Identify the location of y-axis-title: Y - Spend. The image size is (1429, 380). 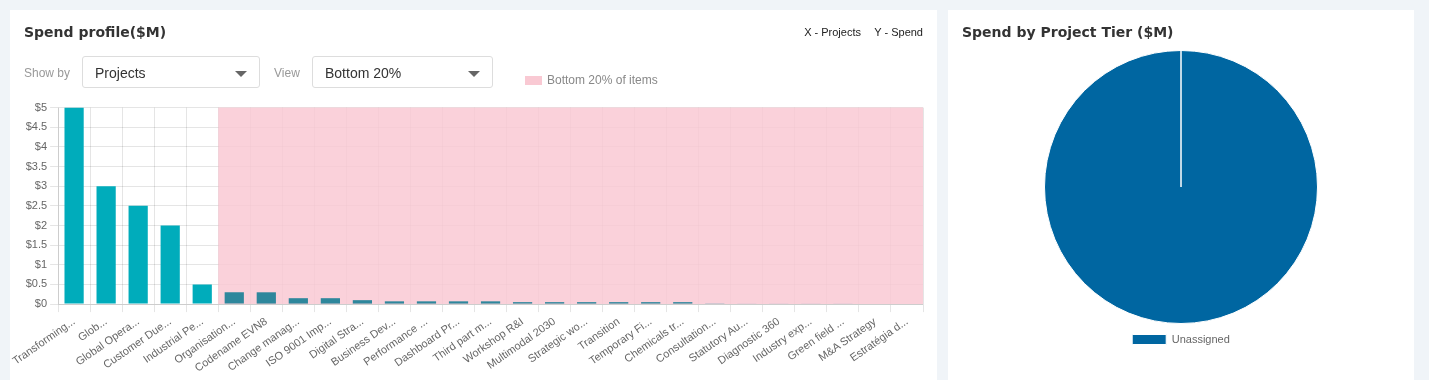
(898, 32).